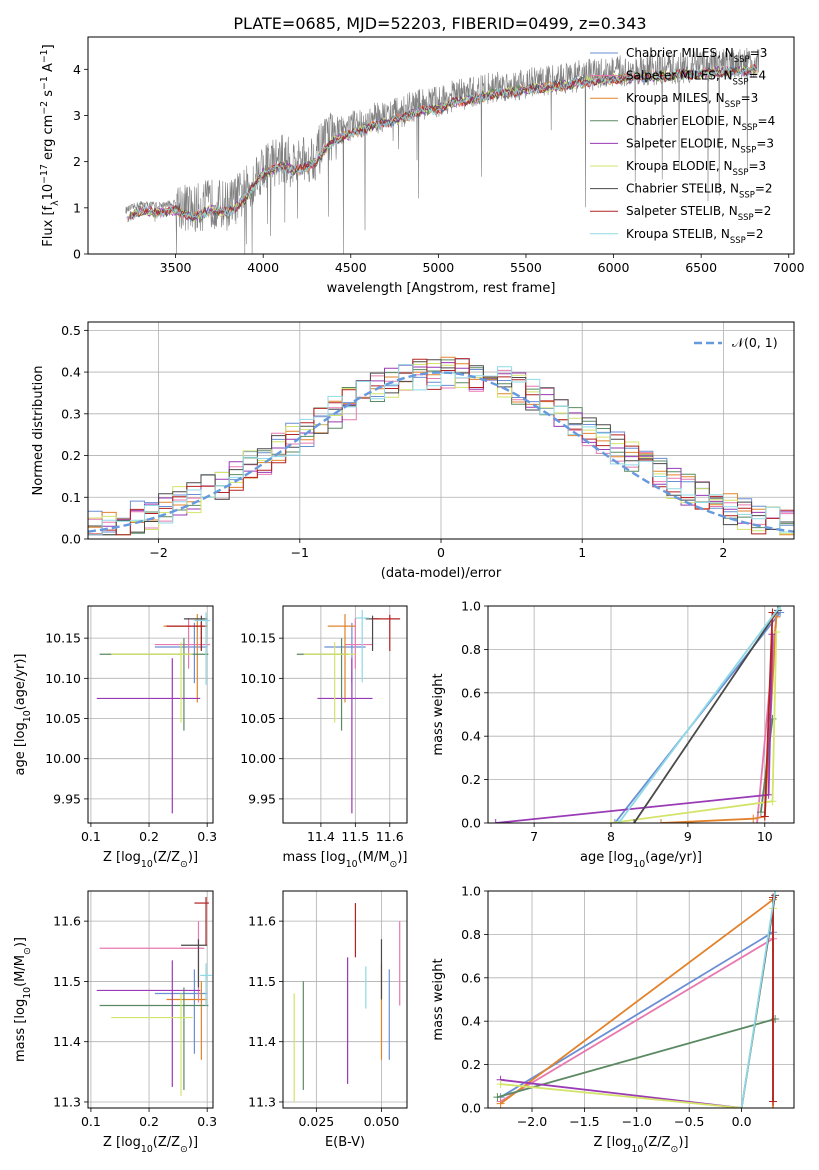  What do you see at coordinates (641, 860) in the screenshot?
I see `x-axis-label: age [log10(age/yr)]` at bounding box center [641, 860].